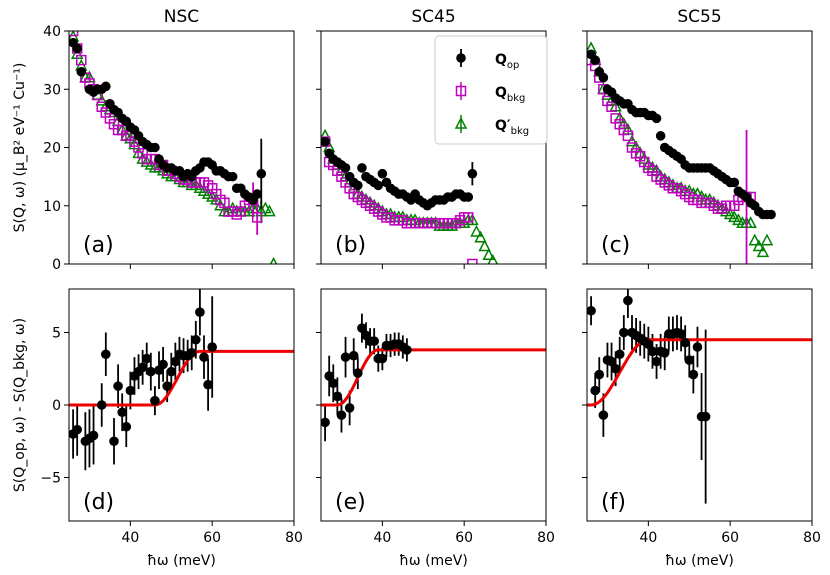 The image size is (830, 575). I want to click on legend-marker-bkg2, so click(461, 122).